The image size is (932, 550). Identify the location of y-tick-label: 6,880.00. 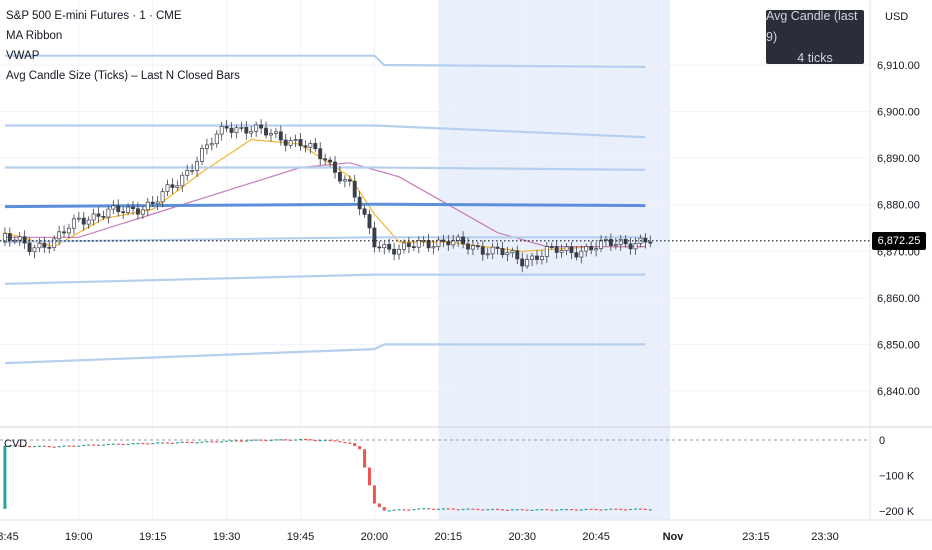
(898, 206).